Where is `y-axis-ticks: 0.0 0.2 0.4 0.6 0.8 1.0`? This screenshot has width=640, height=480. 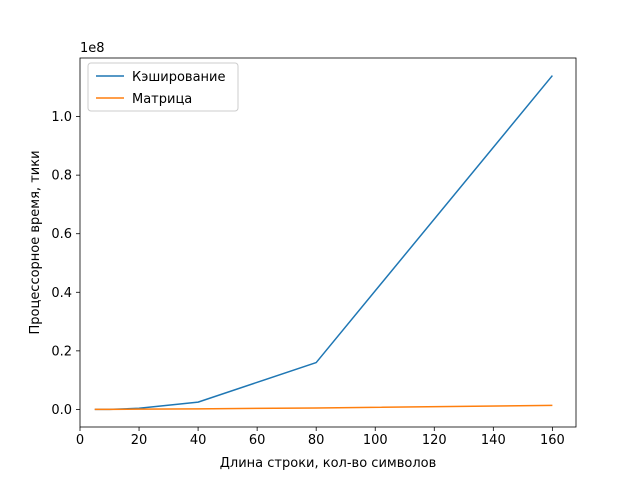
y-axis-ticks: 0.0 0.2 0.4 0.6 0.8 1.0 is located at coordinates (65, 264).